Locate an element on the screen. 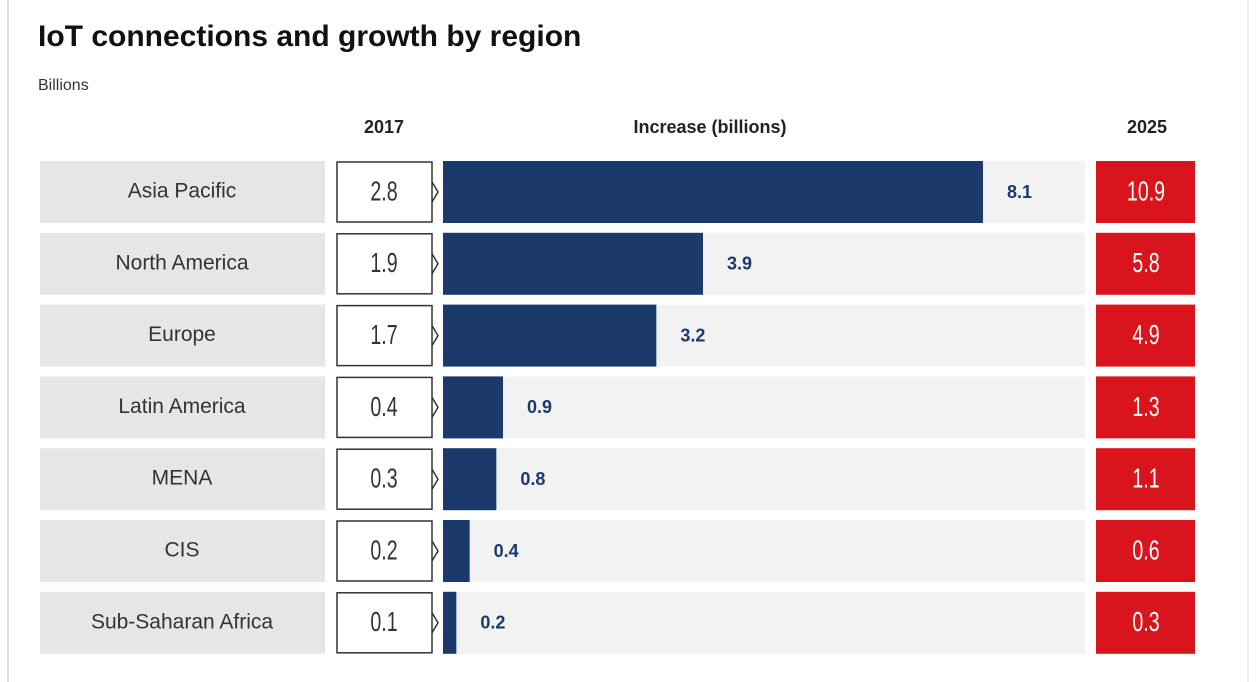  row-label: Europe is located at coordinates (182, 334).